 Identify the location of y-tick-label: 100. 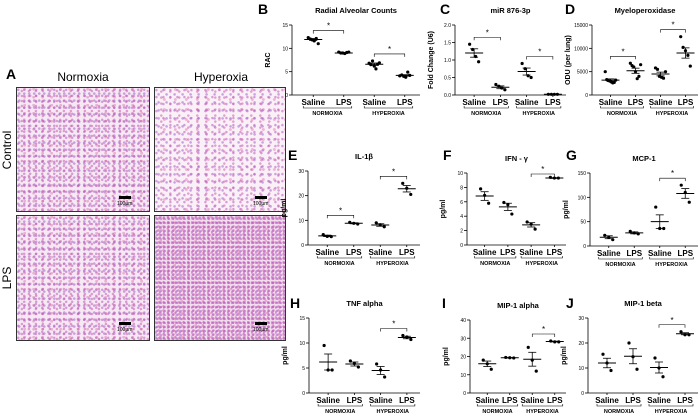
(582, 198).